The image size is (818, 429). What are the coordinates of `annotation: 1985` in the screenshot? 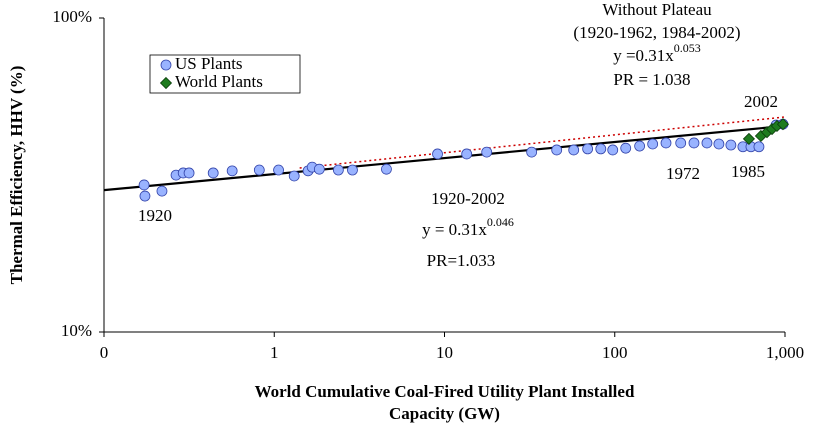 It's located at (748, 171).